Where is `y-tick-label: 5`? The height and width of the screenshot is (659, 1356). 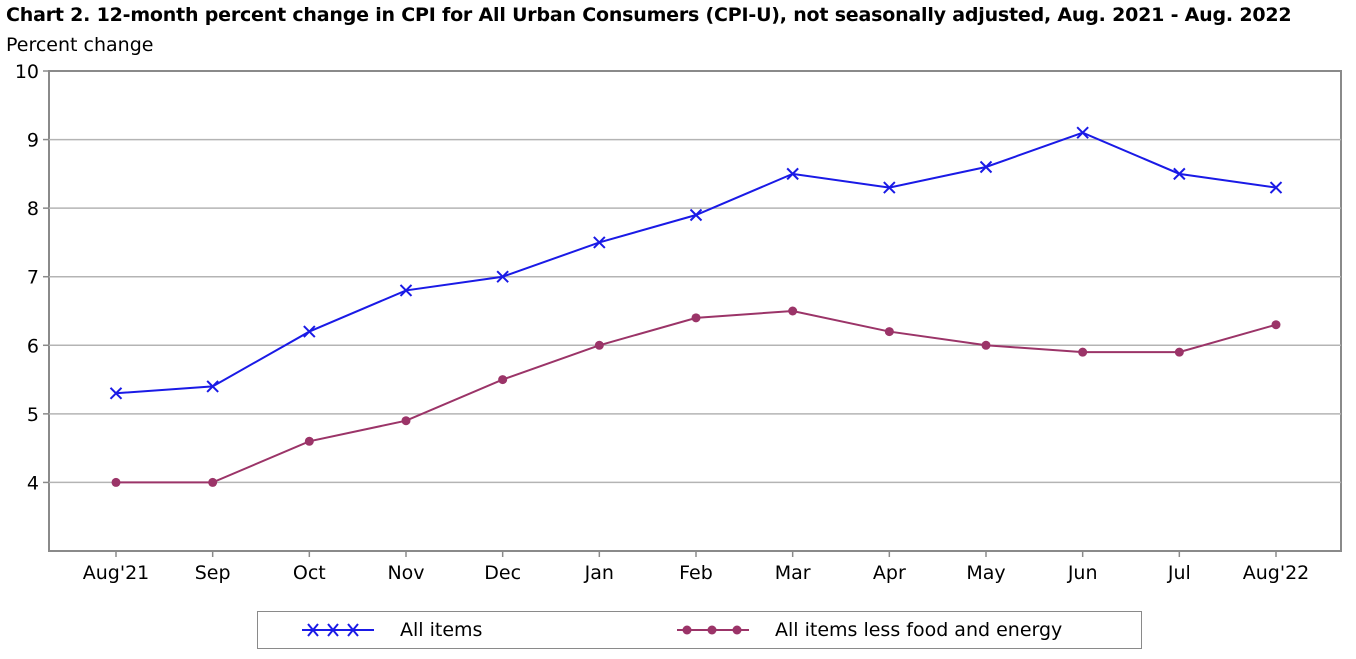
y-tick-label: 5 is located at coordinates (33, 415).